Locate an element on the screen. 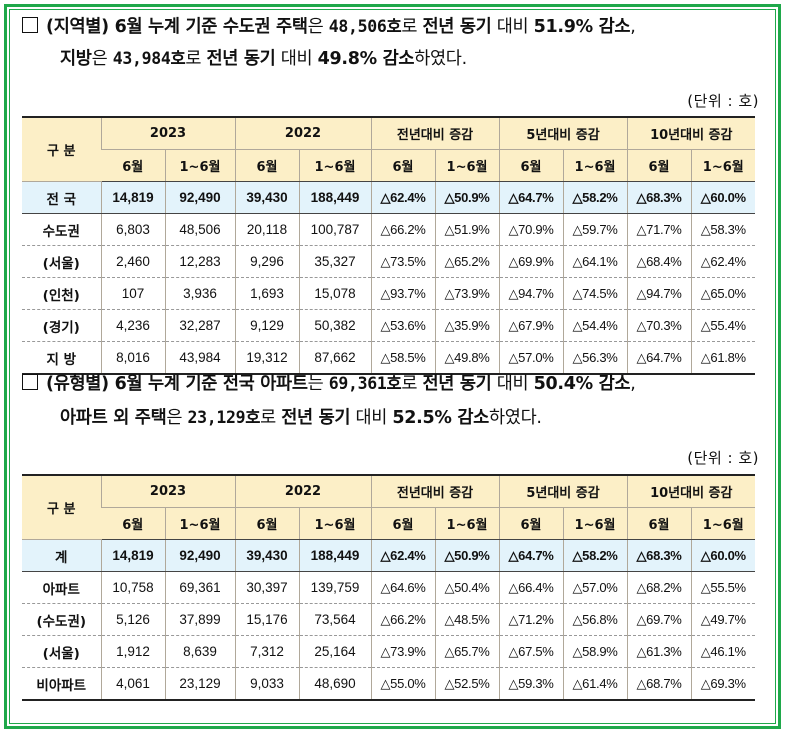  table-cell: 100,787 is located at coordinates (334, 229).